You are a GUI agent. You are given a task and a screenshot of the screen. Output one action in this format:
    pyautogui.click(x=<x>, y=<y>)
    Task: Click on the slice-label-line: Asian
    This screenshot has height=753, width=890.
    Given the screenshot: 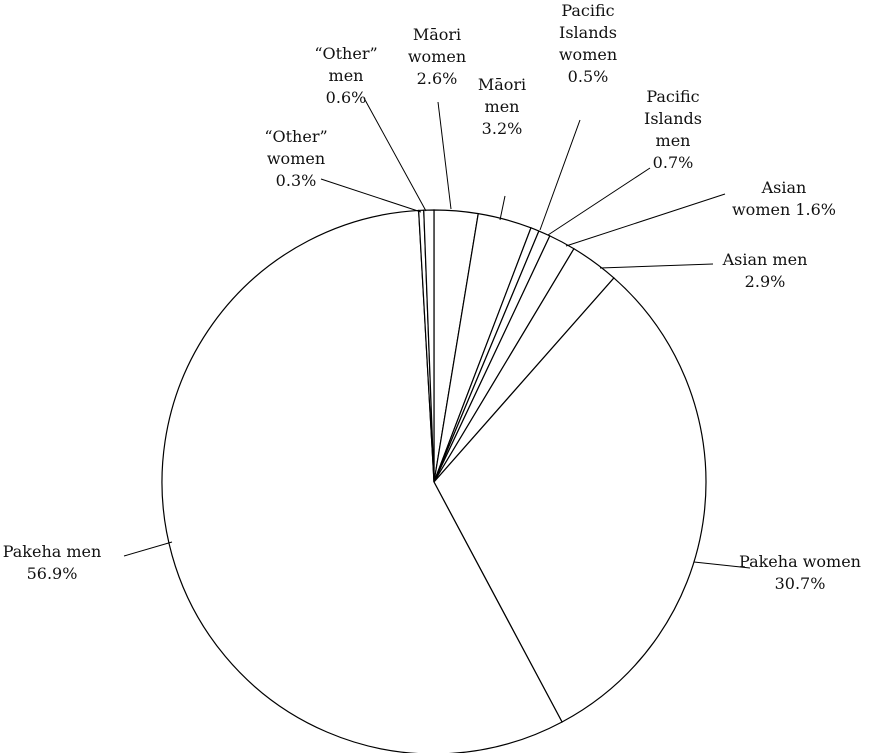 What is the action you would take?
    pyautogui.click(x=784, y=187)
    